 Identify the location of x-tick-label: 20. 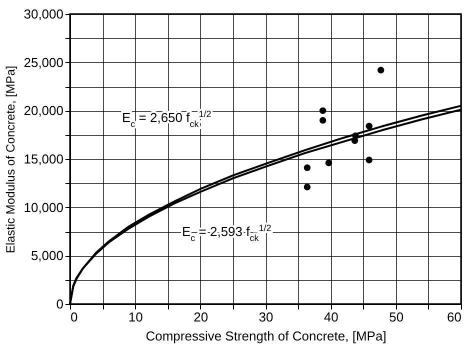
(201, 317).